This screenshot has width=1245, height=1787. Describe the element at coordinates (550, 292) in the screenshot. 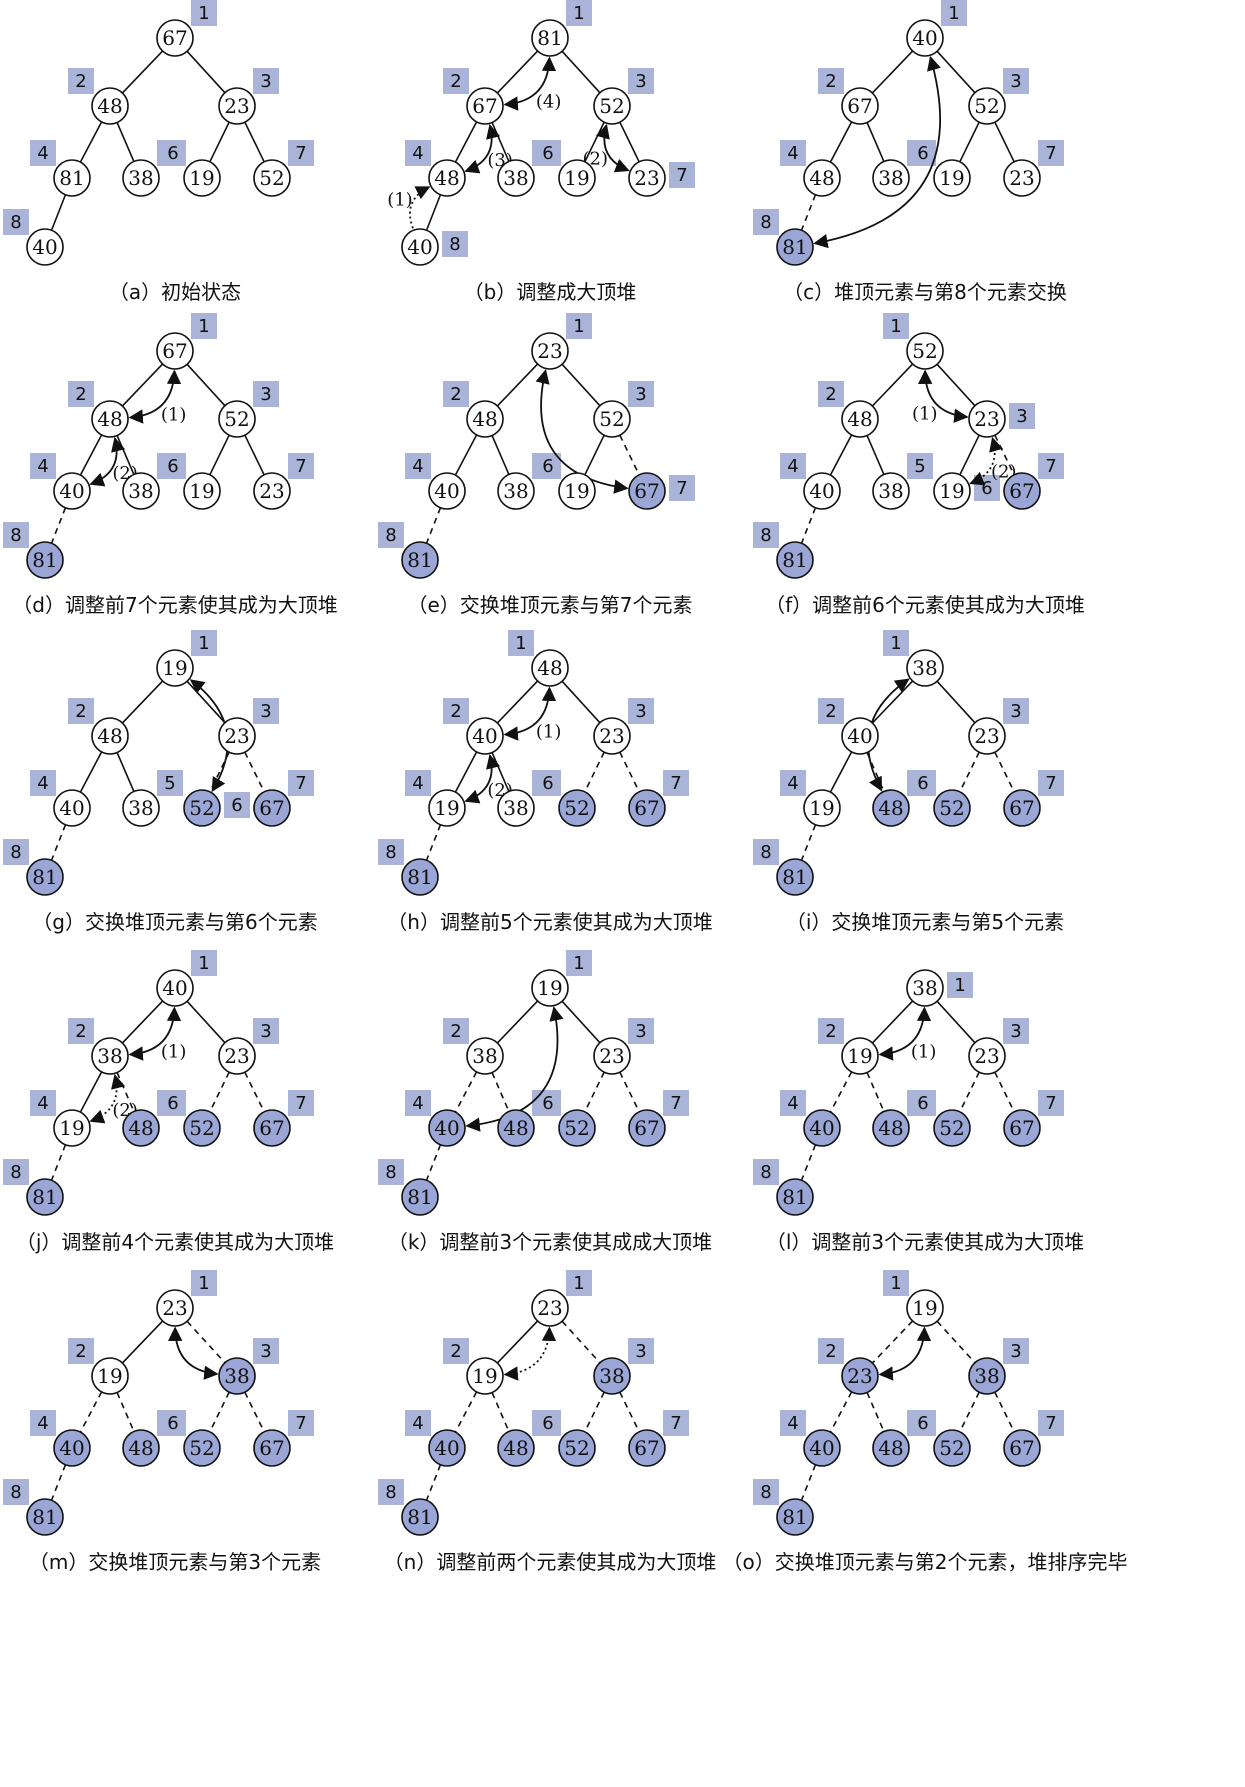

I see `panel-caption-b: （b）调整成大顶堆` at that location.